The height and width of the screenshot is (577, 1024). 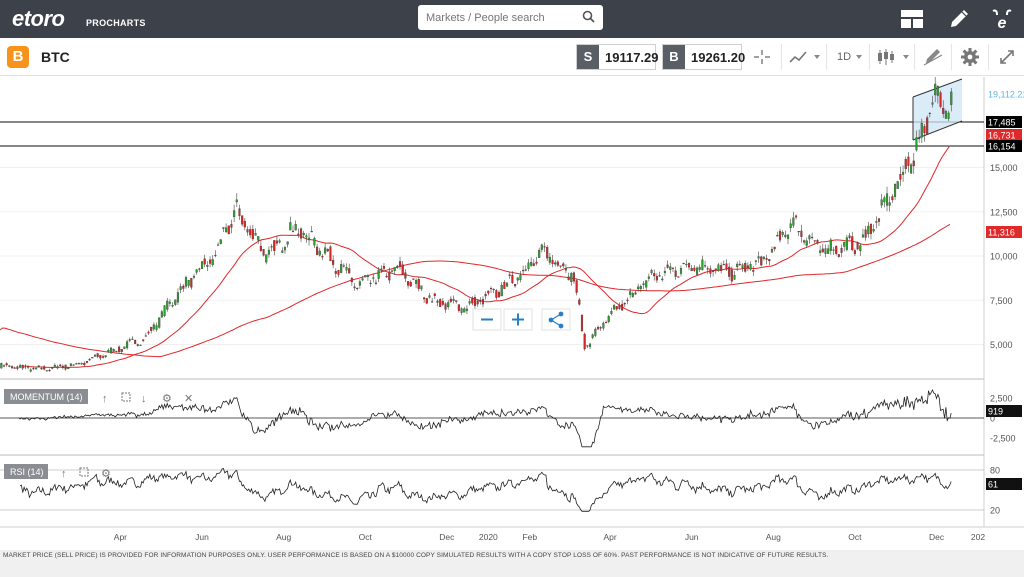 I want to click on search-box, so click(x=510, y=17).